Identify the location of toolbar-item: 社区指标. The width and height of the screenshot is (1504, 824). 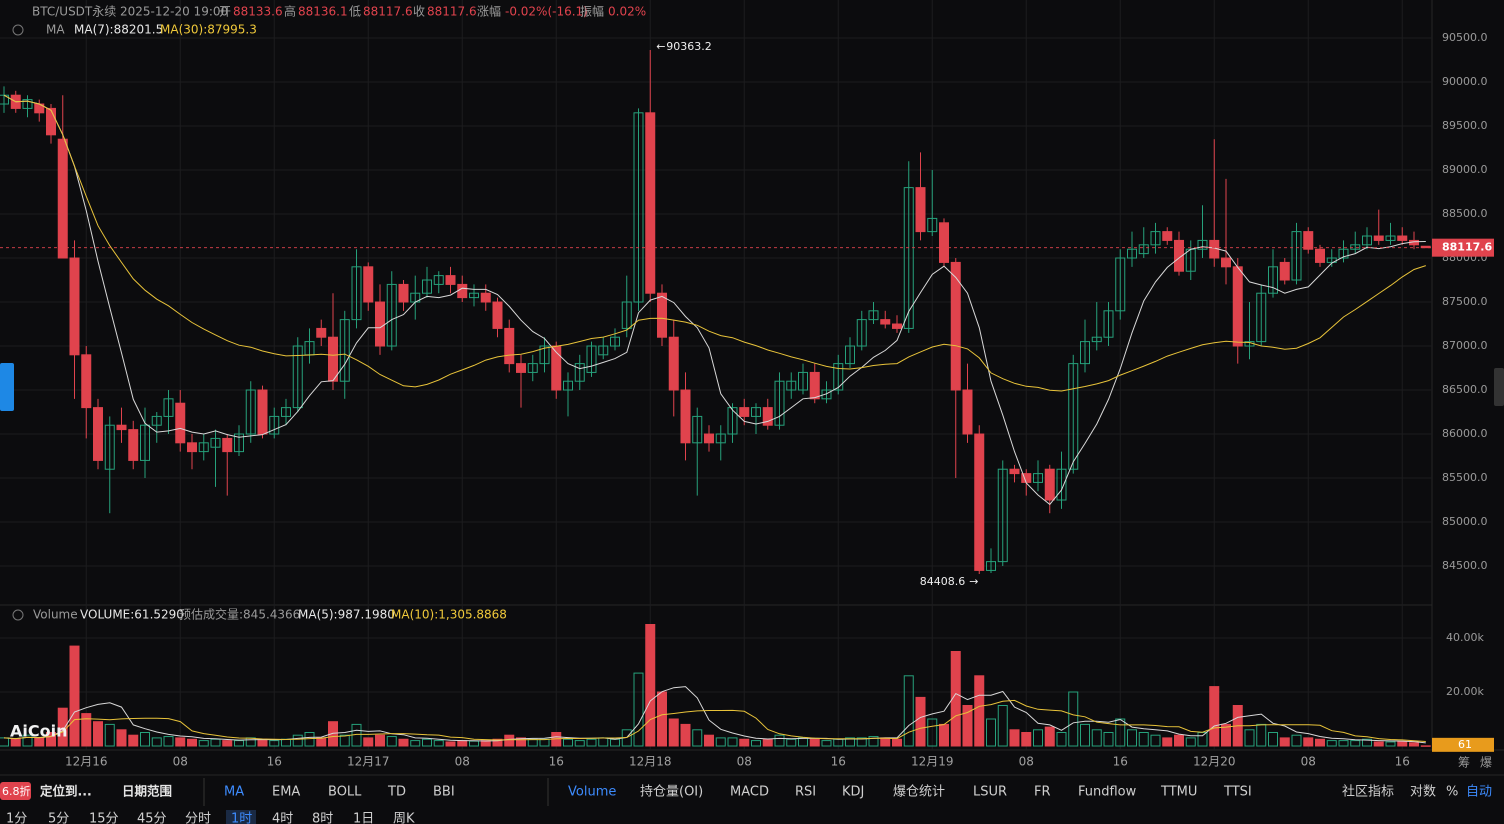
(1368, 792).